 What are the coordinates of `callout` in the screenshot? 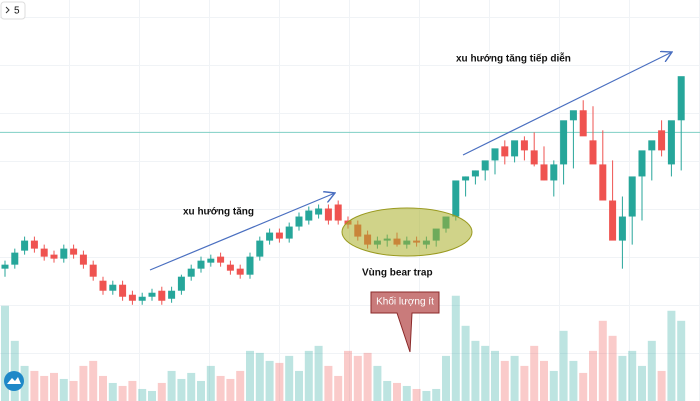 It's located at (405, 322).